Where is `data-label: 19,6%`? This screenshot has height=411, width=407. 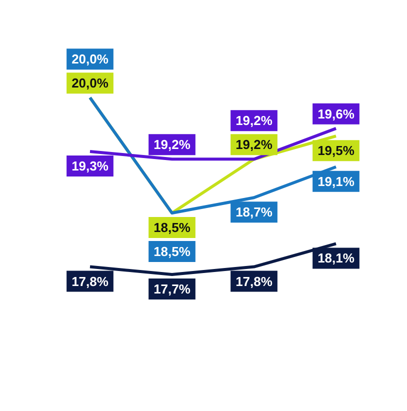
data-label: 19,6% is located at coordinates (336, 114).